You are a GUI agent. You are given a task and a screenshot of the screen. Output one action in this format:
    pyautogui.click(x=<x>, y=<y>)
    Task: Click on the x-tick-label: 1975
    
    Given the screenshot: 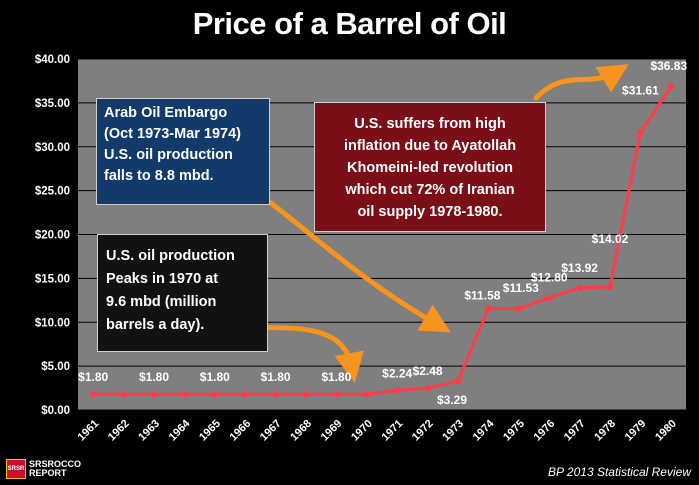 What is the action you would take?
    pyautogui.click(x=514, y=431)
    